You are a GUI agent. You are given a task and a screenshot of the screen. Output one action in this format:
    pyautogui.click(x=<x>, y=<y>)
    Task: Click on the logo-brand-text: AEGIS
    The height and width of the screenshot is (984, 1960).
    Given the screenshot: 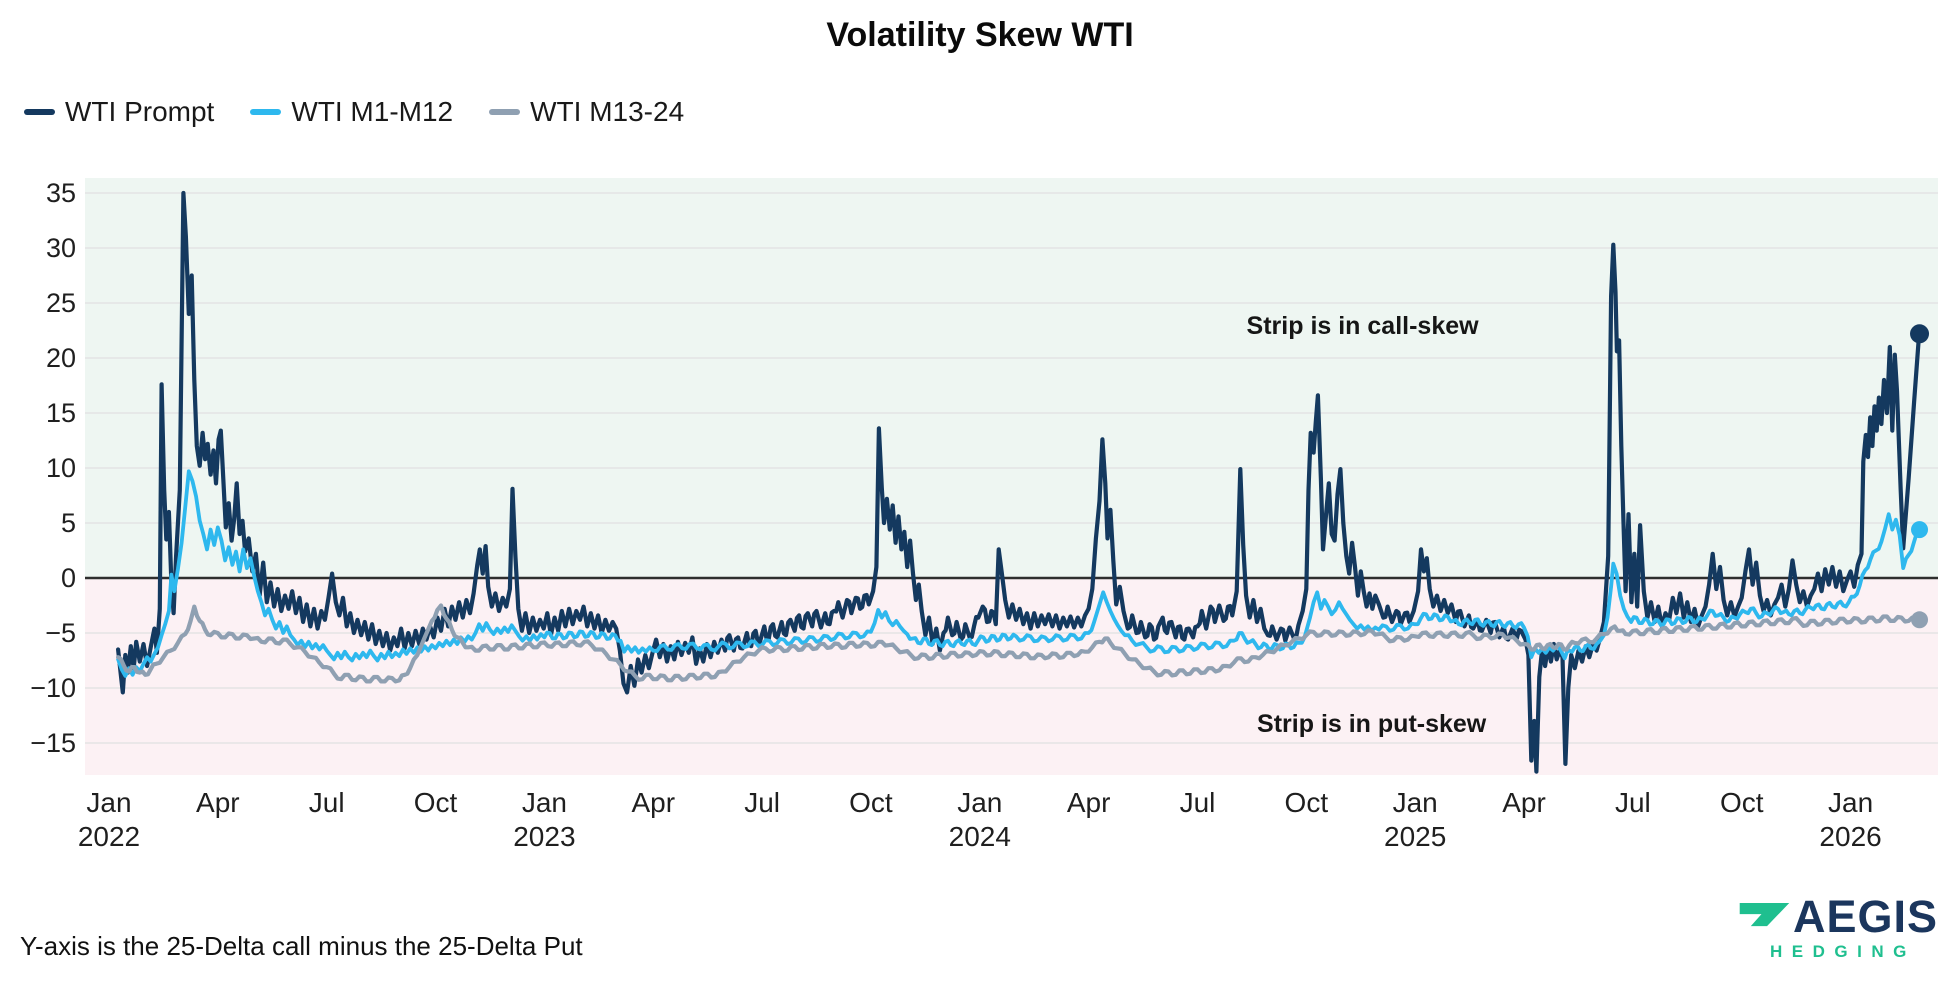 What is the action you would take?
    pyautogui.click(x=1865, y=916)
    